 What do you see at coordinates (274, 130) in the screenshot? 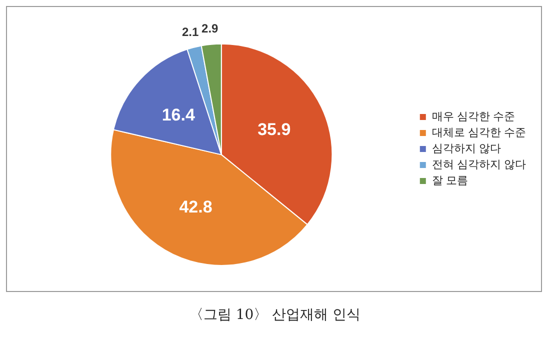
I see `data-label: 35.9` at bounding box center [274, 130].